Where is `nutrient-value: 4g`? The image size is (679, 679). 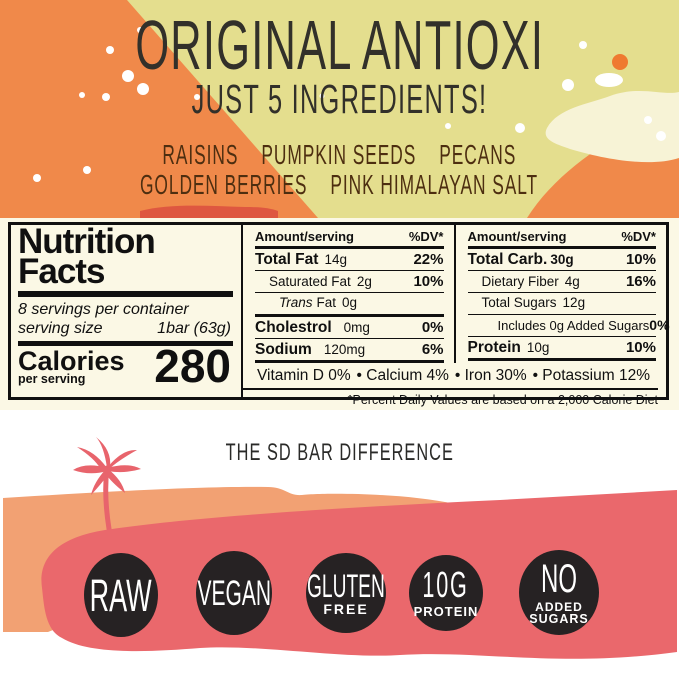
nutrient-value: 4g is located at coordinates (572, 281).